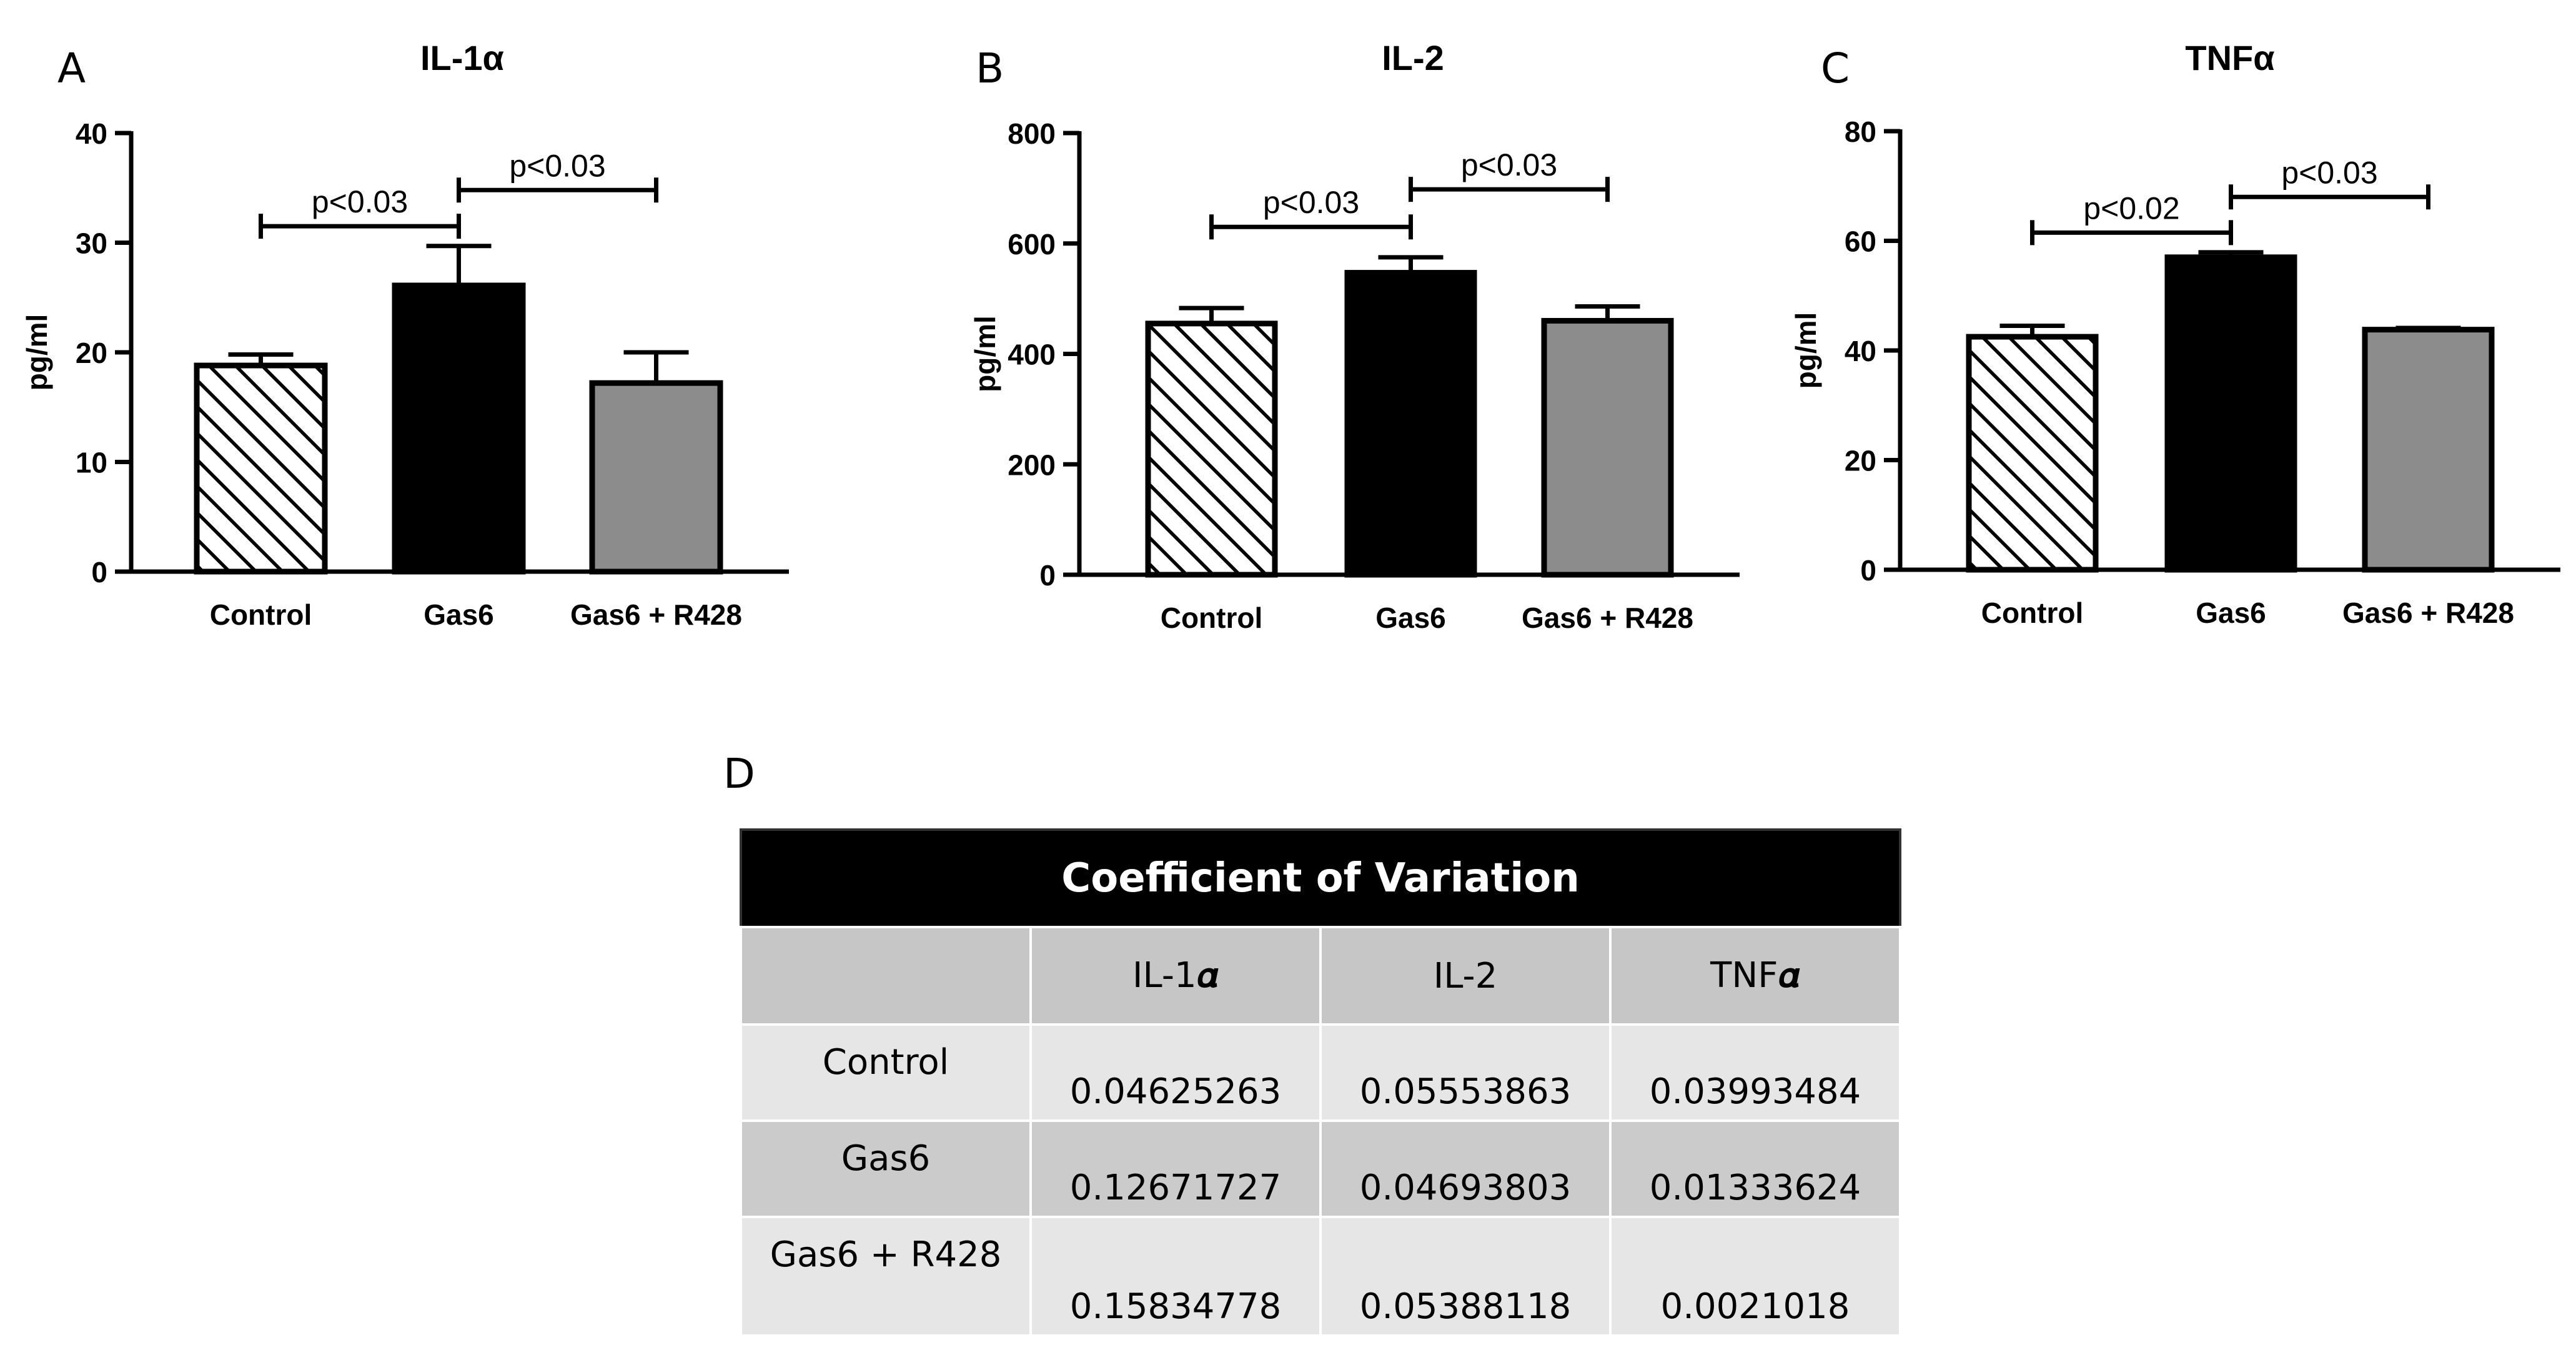 This screenshot has width=2576, height=1355. Describe the element at coordinates (1320, 878) in the screenshot. I see `table-title: Coefficient of Variation` at that location.